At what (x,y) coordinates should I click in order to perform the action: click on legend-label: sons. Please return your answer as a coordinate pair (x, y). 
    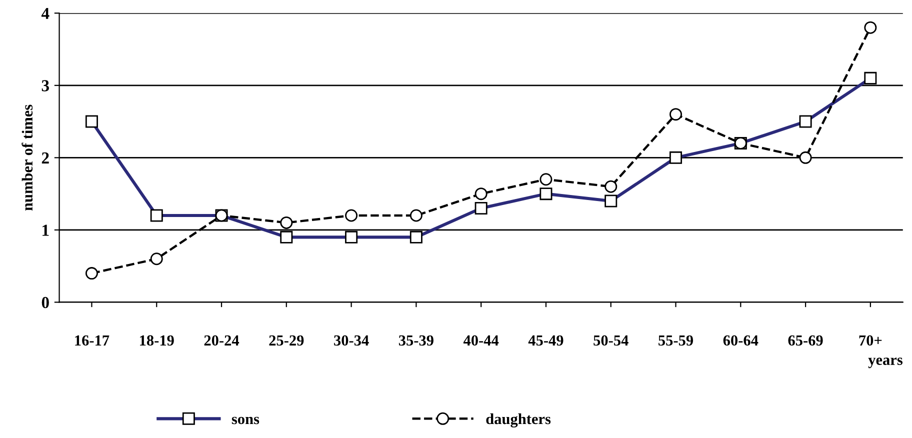
    Looking at the image, I should click on (246, 420).